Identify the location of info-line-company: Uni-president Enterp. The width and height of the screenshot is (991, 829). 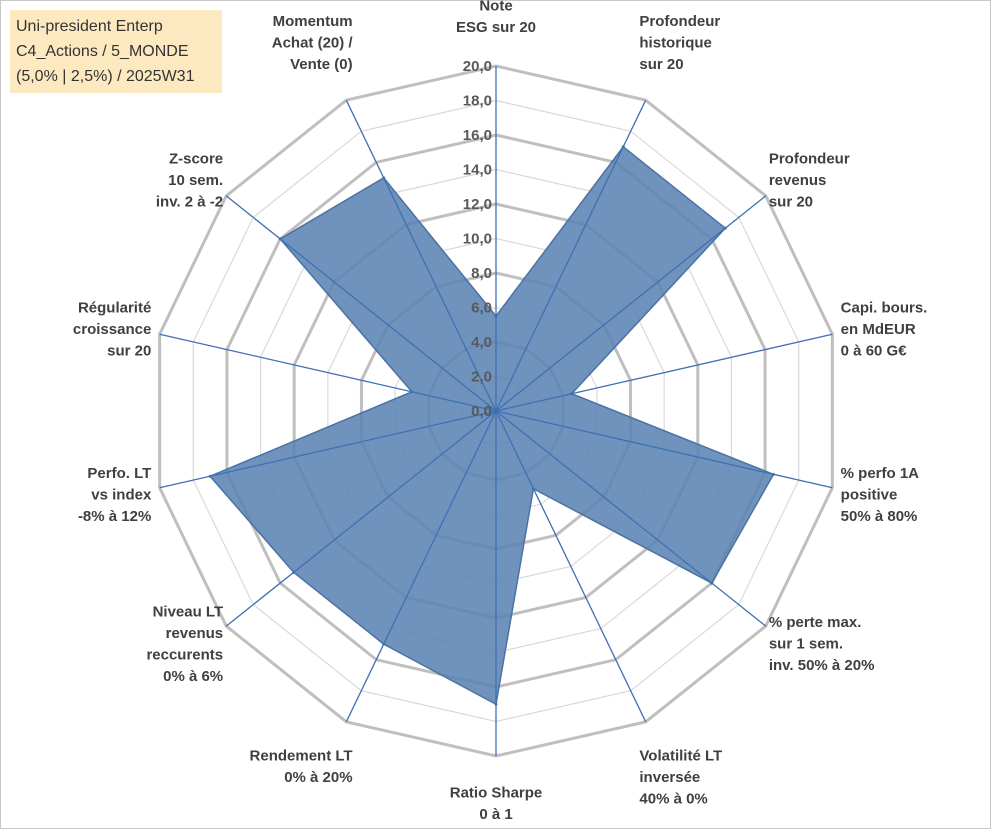
(89, 26).